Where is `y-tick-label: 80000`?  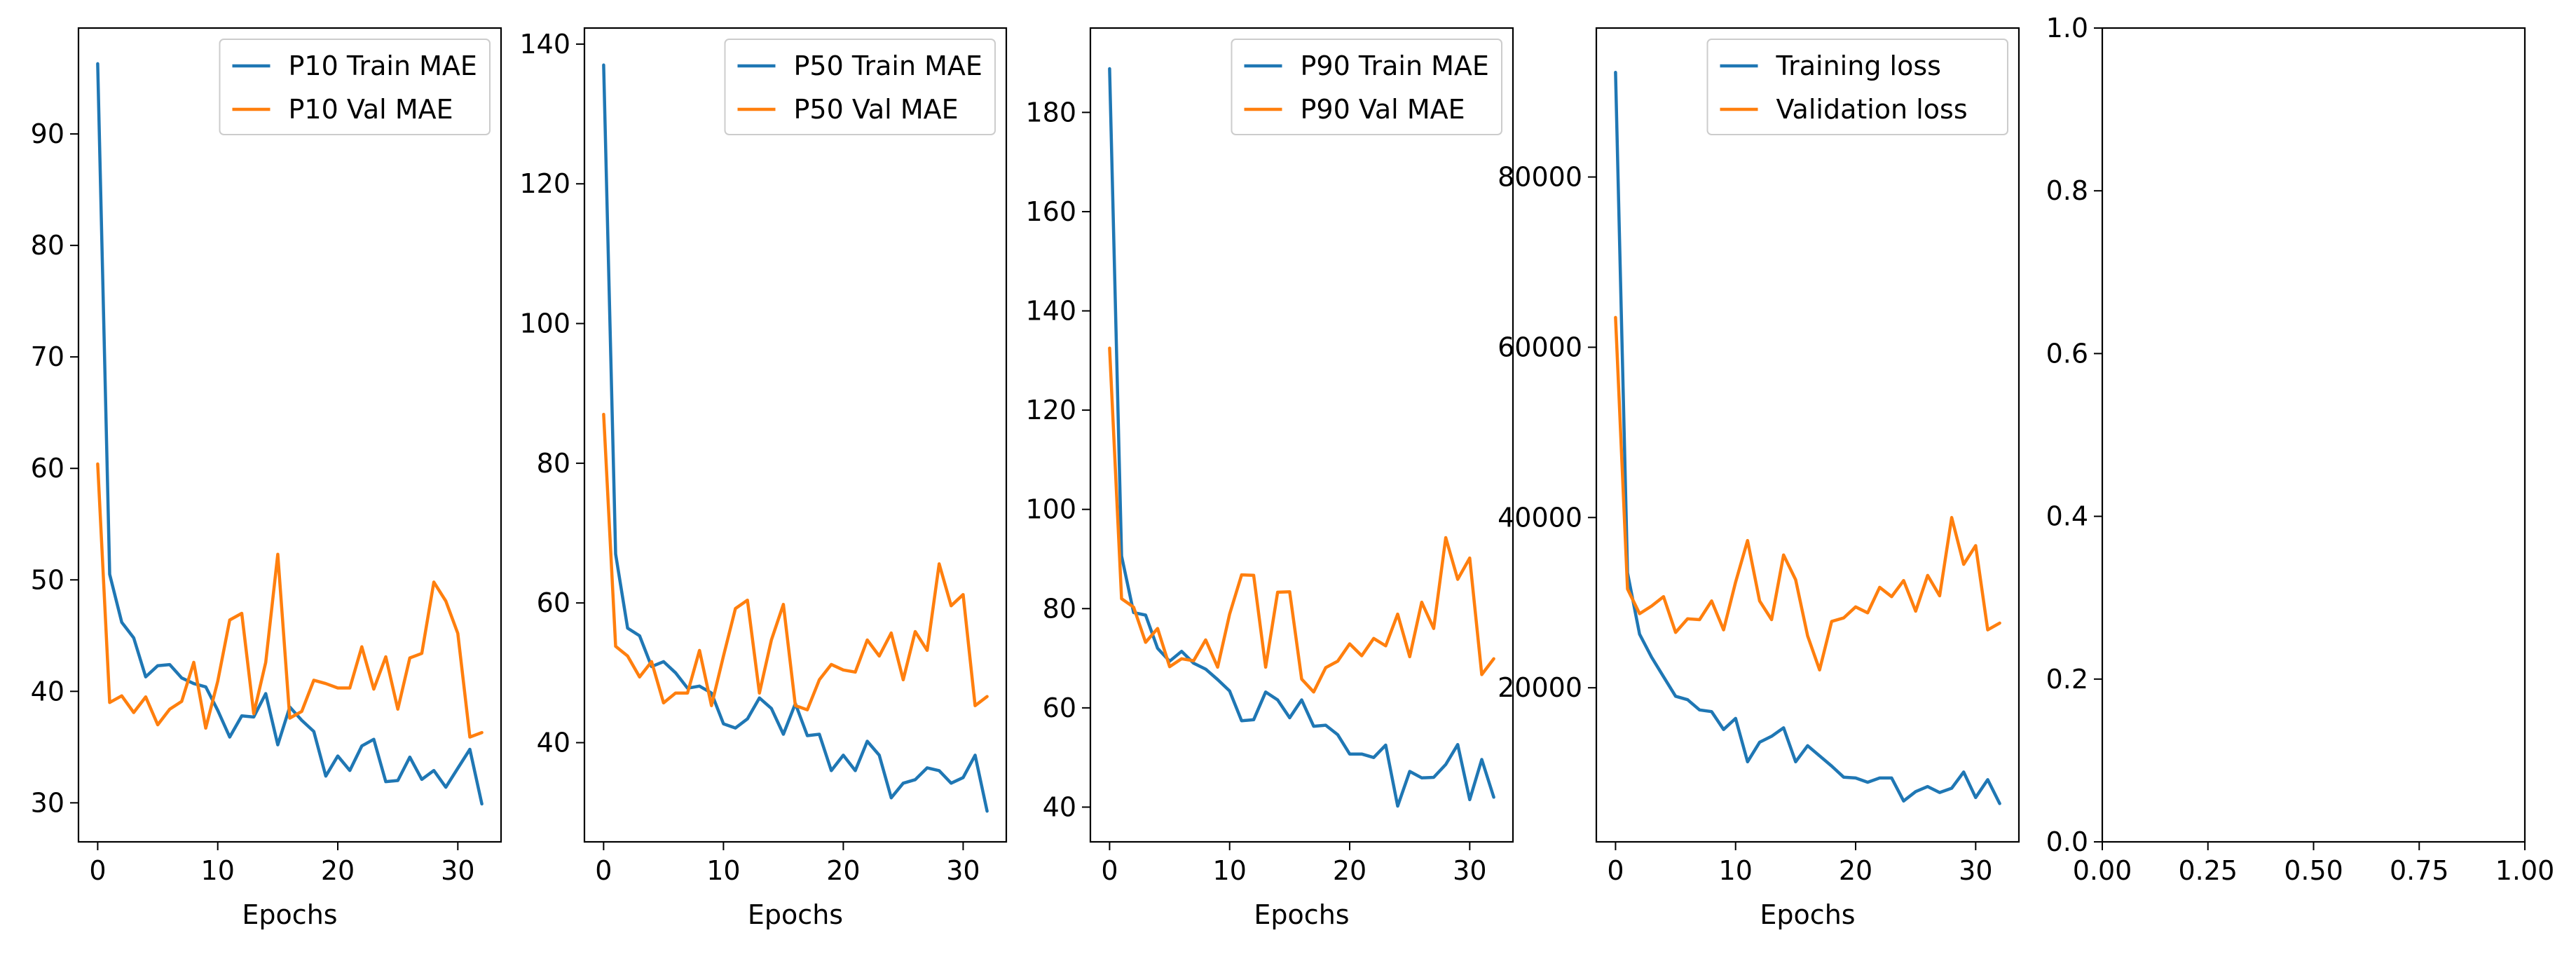 y-tick-label: 80000 is located at coordinates (1540, 177).